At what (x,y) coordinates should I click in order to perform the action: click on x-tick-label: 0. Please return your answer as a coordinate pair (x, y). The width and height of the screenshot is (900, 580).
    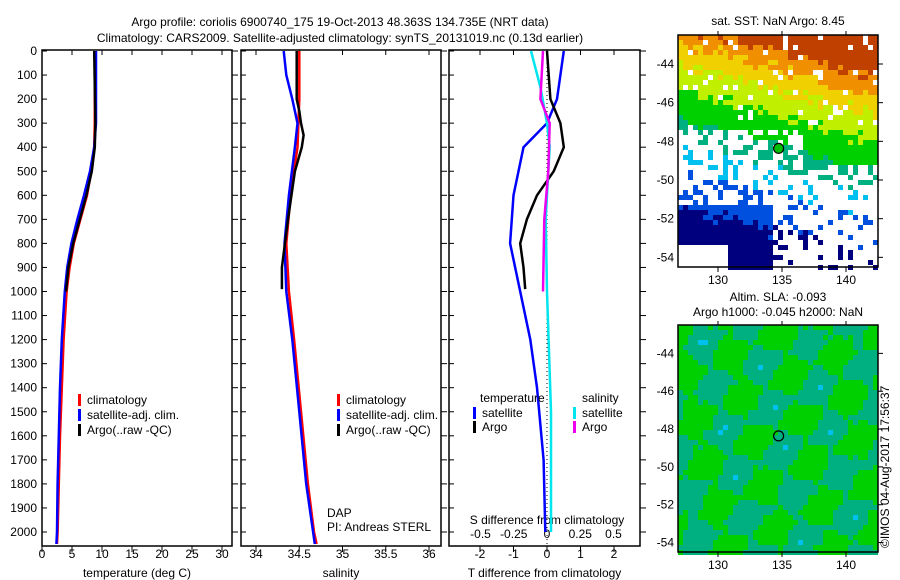
    Looking at the image, I should click on (42, 554).